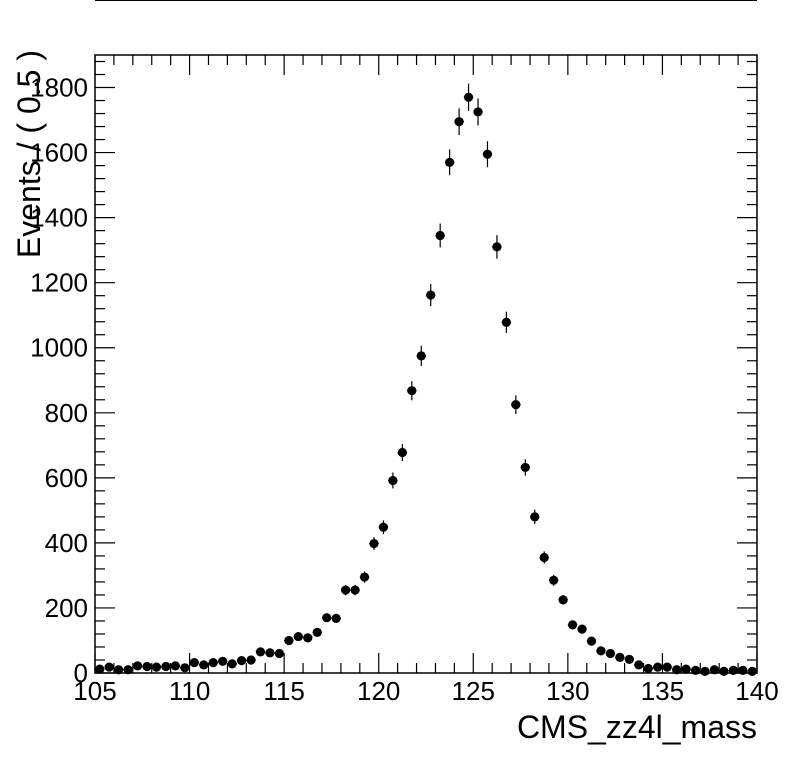 This screenshot has height=772, width=796. What do you see at coordinates (29, 154) in the screenshot?
I see `y-axis-title: Events / ( 0.5 )` at bounding box center [29, 154].